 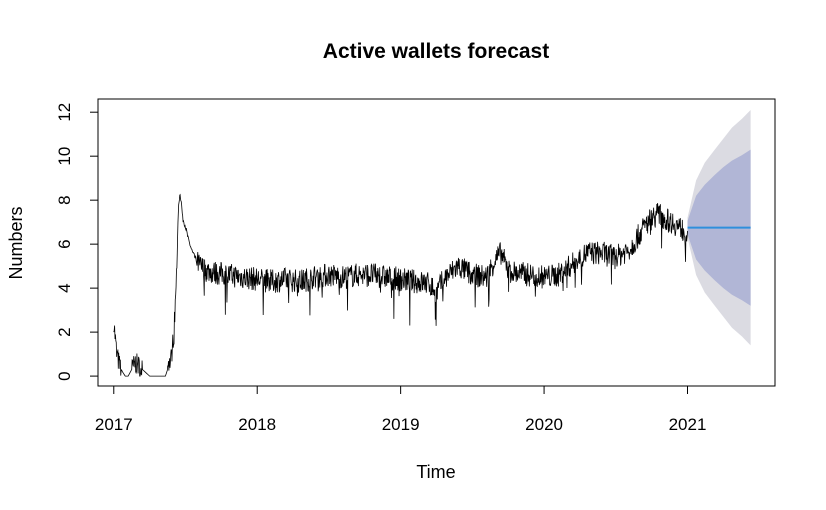 I want to click on y-tick-label: 8, so click(x=64, y=199).